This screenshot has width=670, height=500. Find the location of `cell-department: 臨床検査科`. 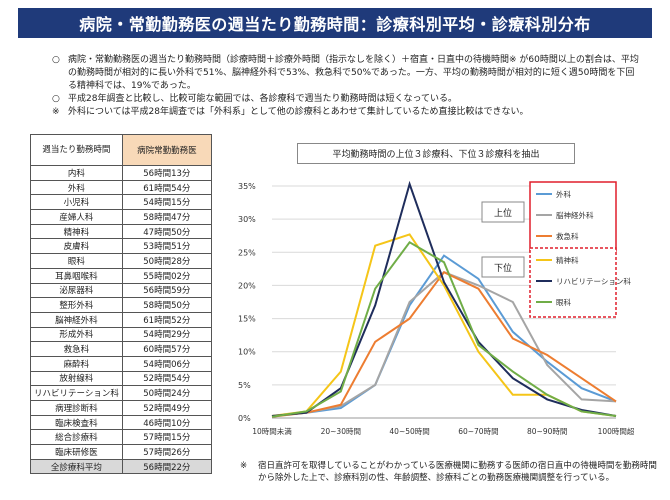

cell-department: 臨床検査科 is located at coordinates (76, 422).